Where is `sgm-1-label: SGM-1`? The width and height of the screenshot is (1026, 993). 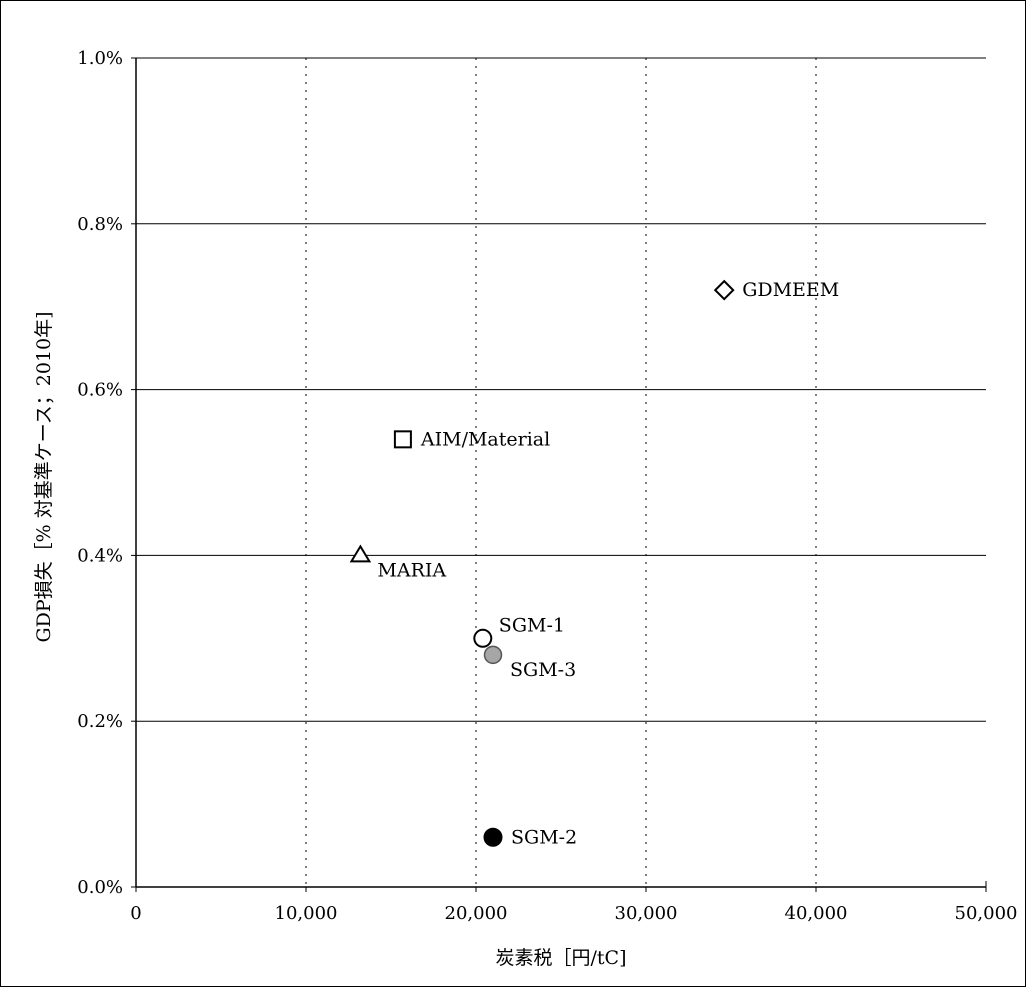 sgm-1-label: SGM-1 is located at coordinates (532, 625).